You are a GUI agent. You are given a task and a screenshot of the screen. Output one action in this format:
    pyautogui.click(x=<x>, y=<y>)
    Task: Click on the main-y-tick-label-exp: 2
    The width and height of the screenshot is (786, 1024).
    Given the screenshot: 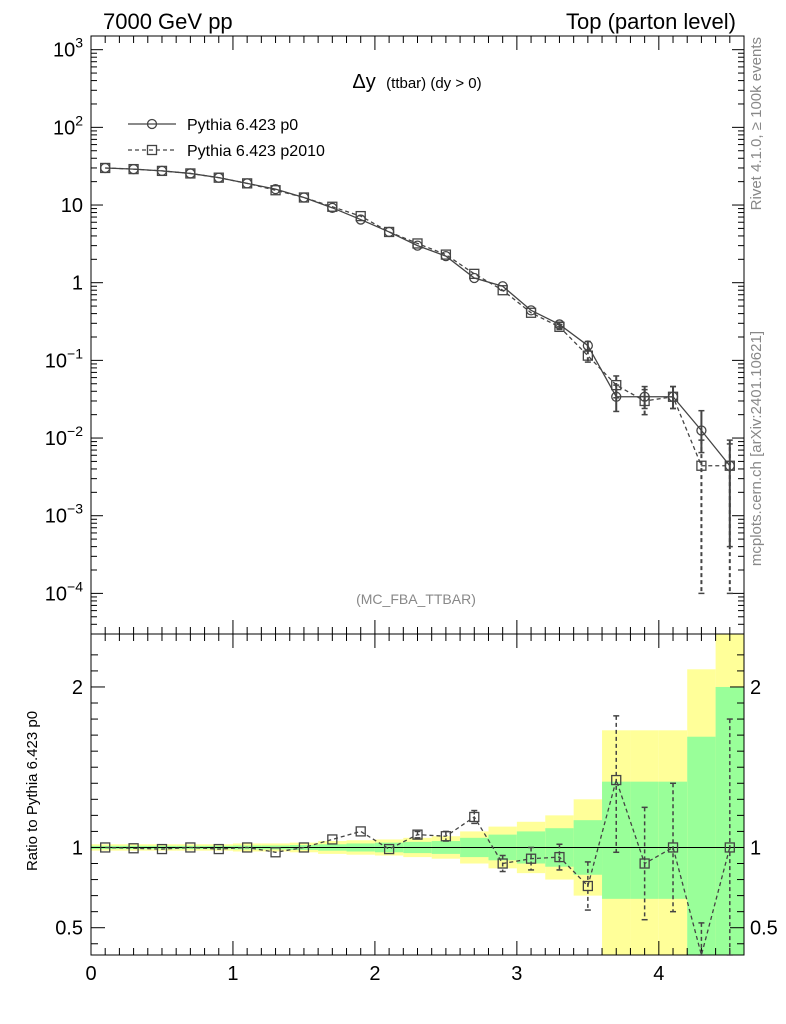 What is the action you would take?
    pyautogui.click(x=79, y=120)
    